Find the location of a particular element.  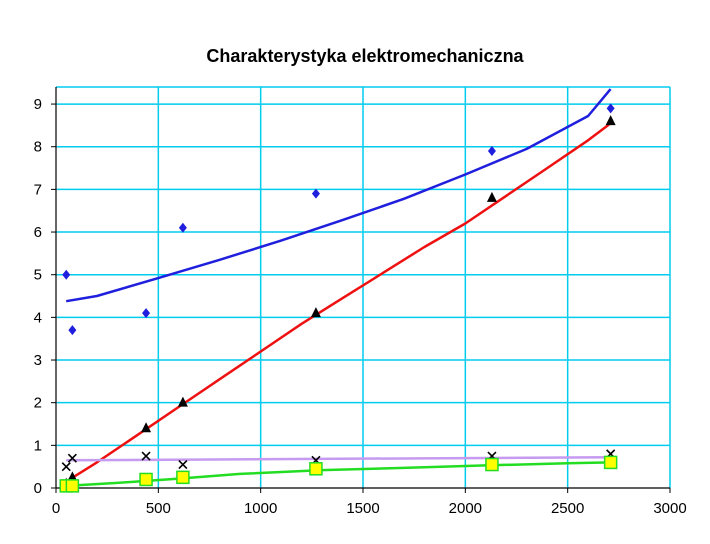

y-tick-label: 1 is located at coordinates (38, 445).